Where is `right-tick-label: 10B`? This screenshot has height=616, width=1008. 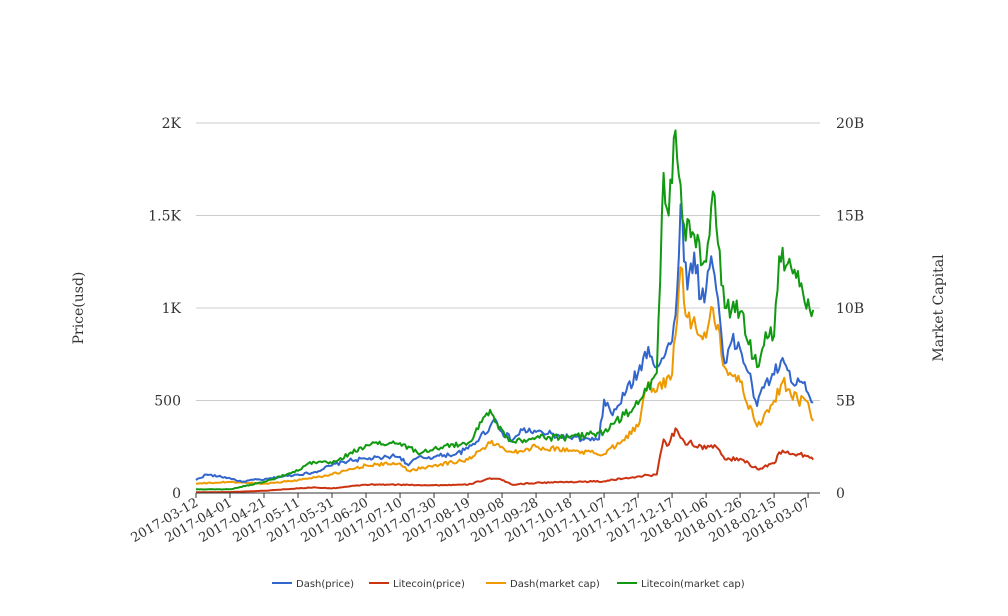
right-tick-label: 10B is located at coordinates (850, 309).